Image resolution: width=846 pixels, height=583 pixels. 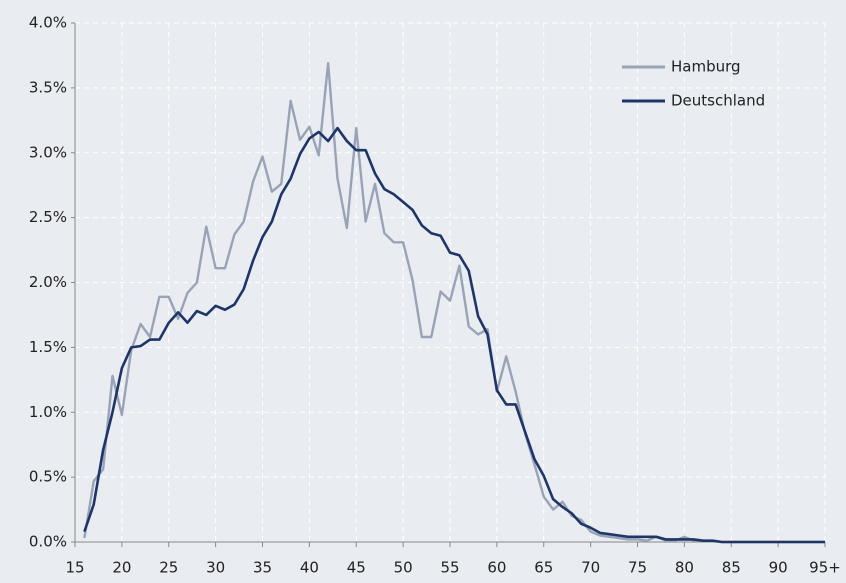 What do you see at coordinates (718, 101) in the screenshot?
I see `legend-label: Deutschland` at bounding box center [718, 101].